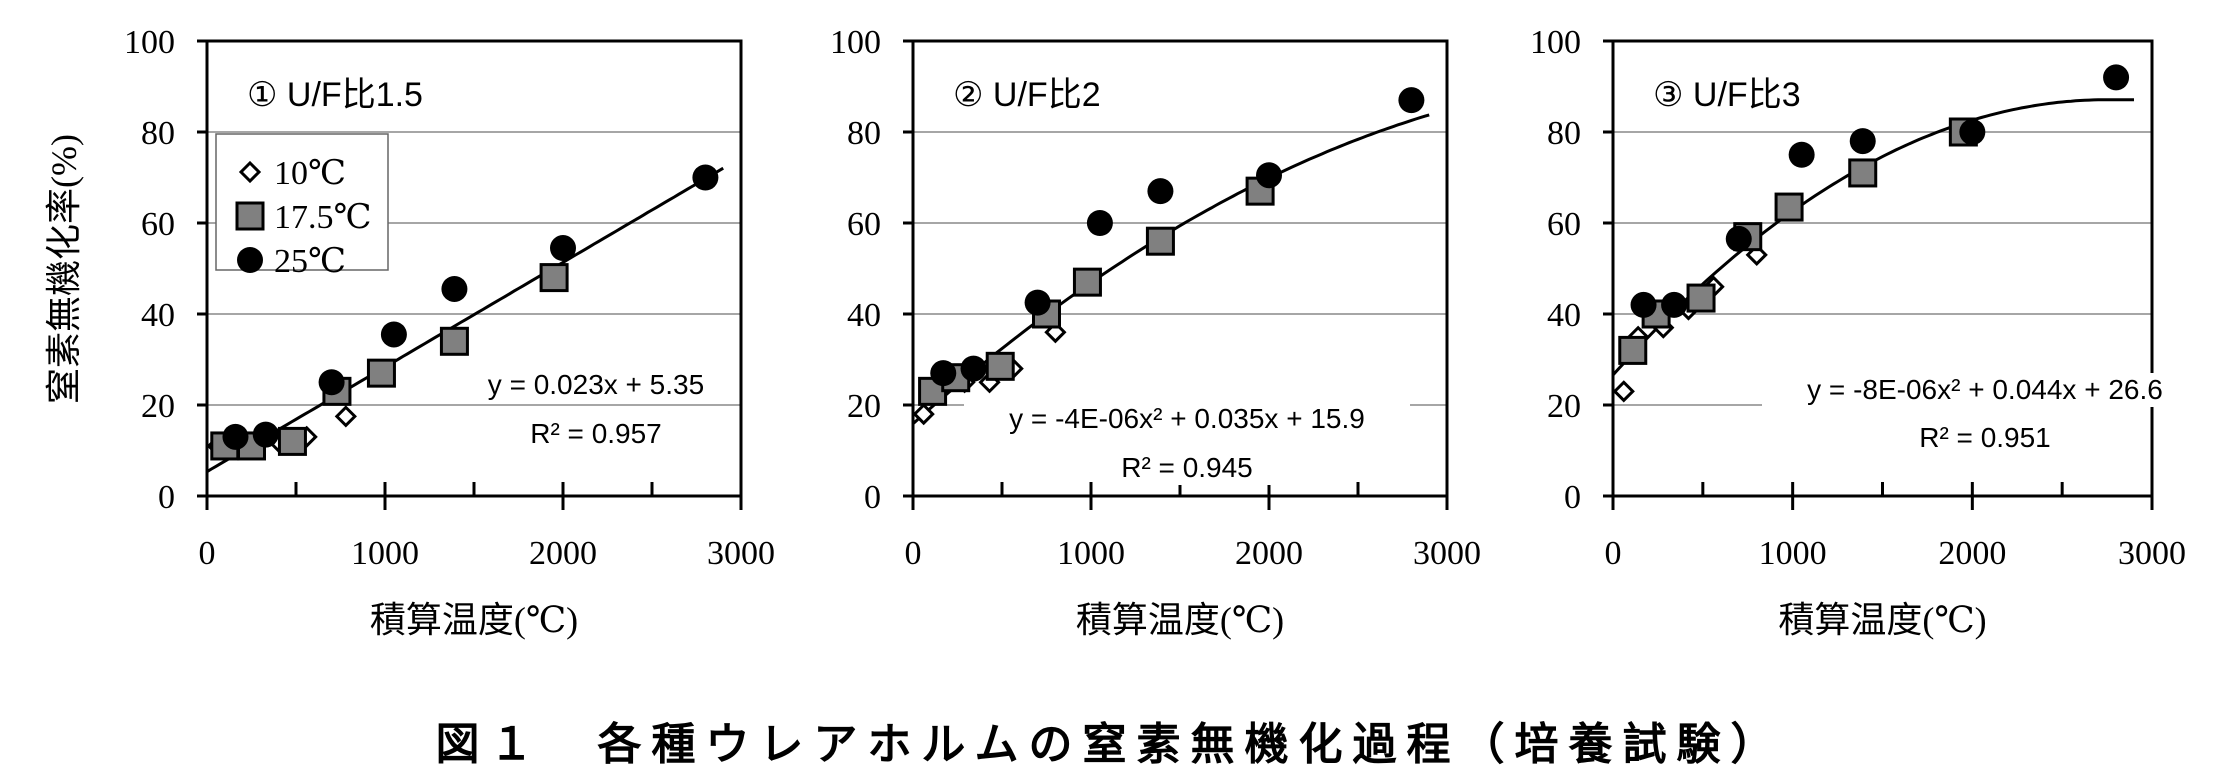 This screenshot has width=2220, height=784. Describe the element at coordinates (323, 217) in the screenshot. I see `legend-entry: 17.5℃` at that location.